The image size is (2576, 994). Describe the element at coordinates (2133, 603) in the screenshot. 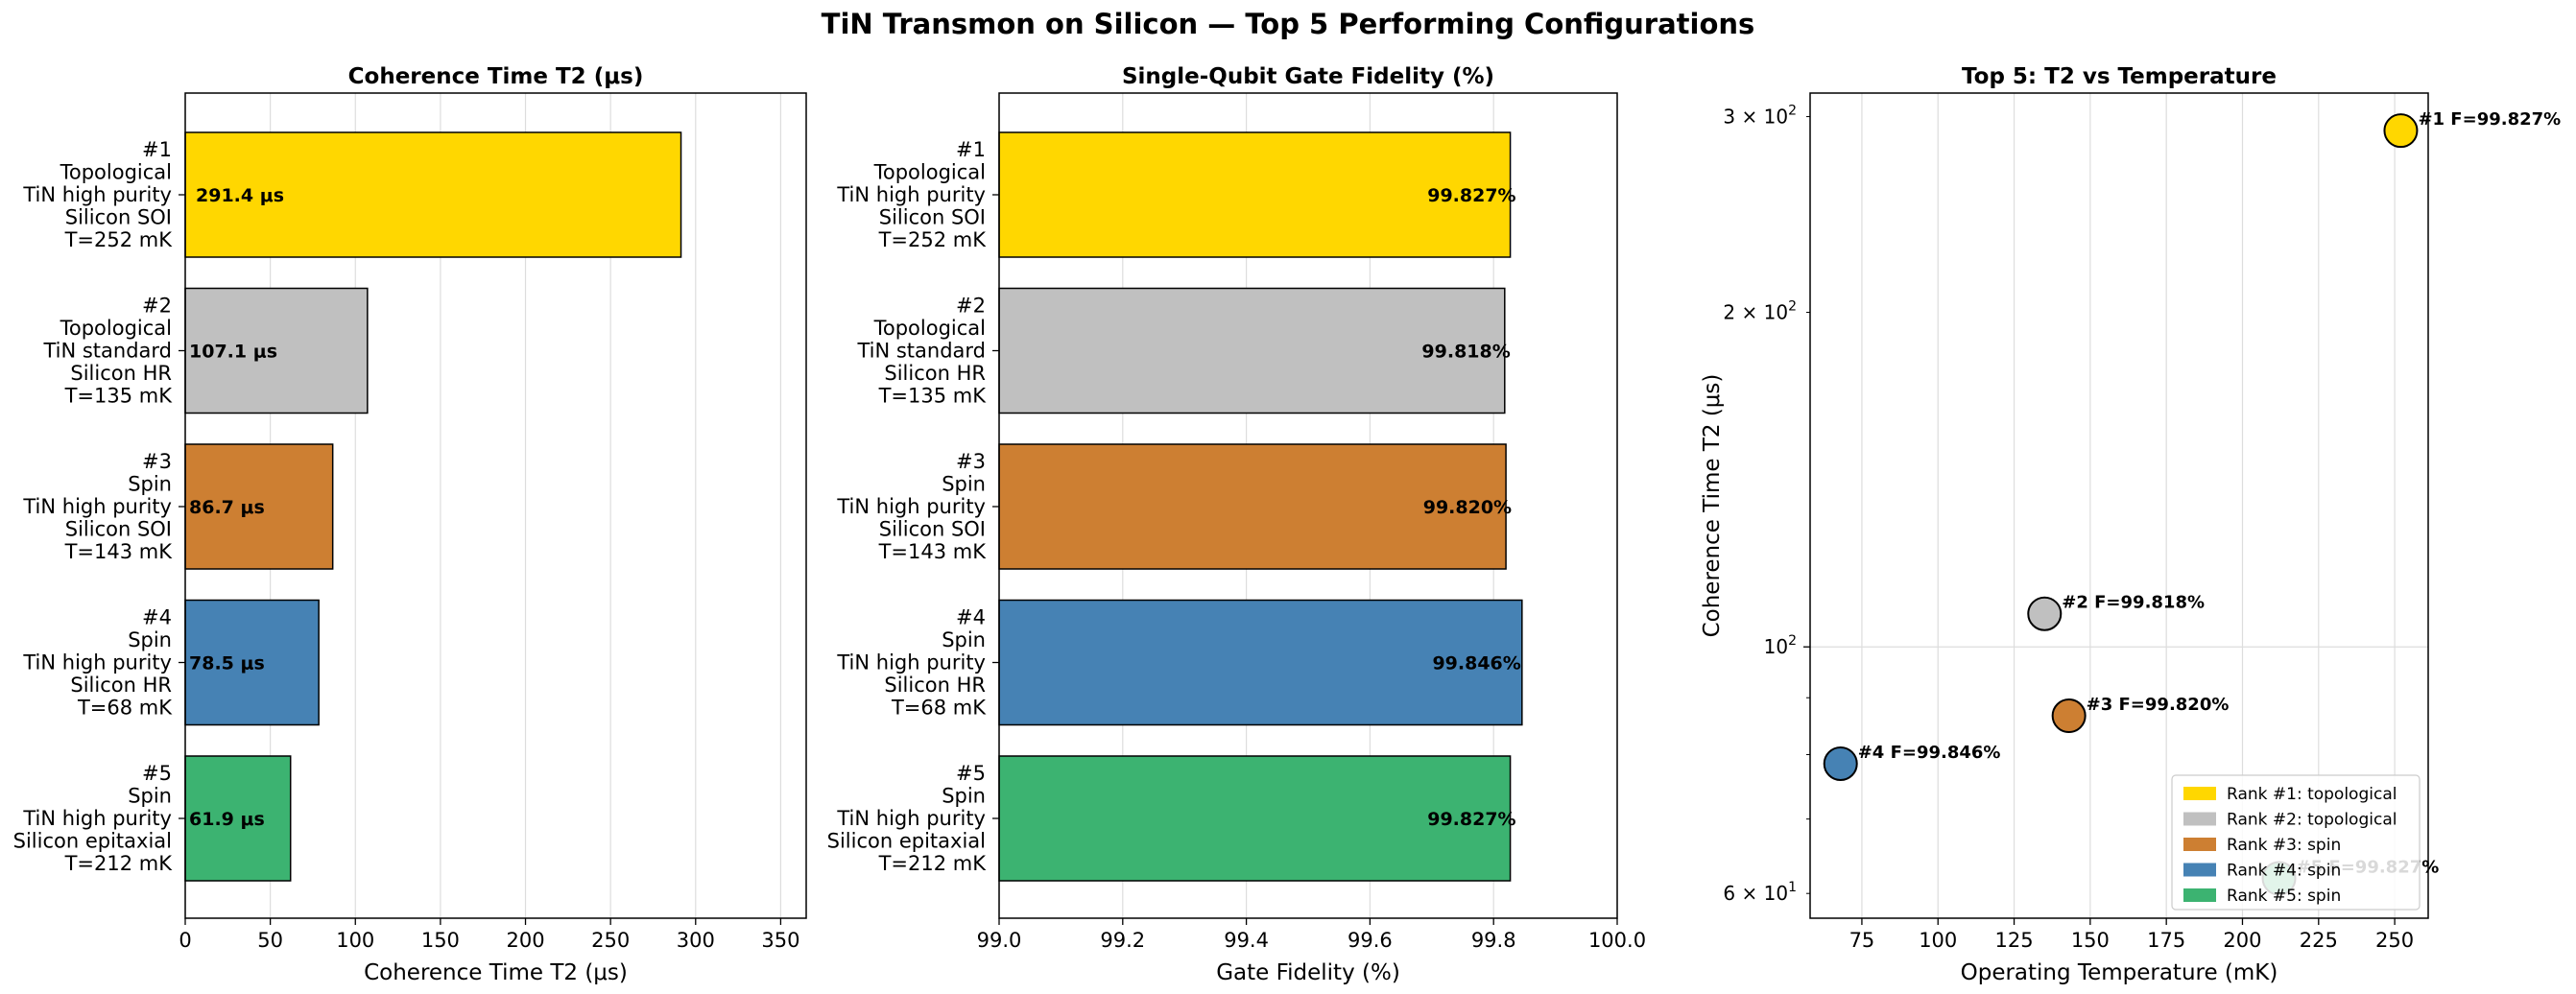

I see `point-label: #2 F=99.818%` at that location.